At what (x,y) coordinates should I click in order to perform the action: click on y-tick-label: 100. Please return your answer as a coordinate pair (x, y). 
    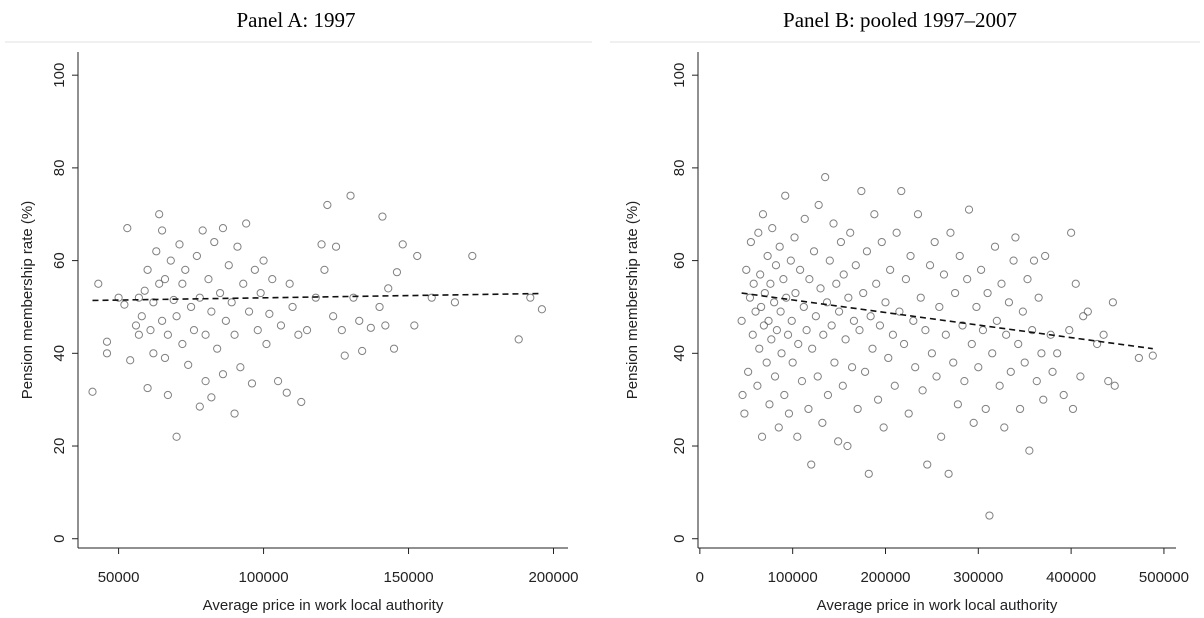
    Looking at the image, I should click on (59, 75).